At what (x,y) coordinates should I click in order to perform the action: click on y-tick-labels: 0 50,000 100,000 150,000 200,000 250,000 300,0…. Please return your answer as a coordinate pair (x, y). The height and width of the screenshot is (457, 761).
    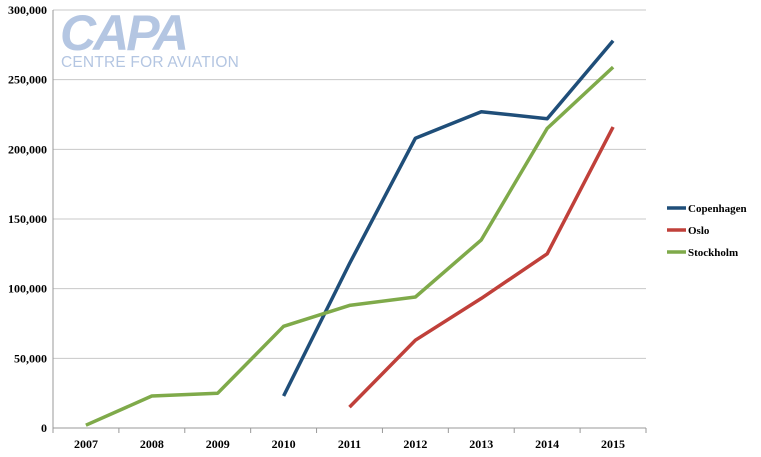
    Looking at the image, I should click on (27, 219).